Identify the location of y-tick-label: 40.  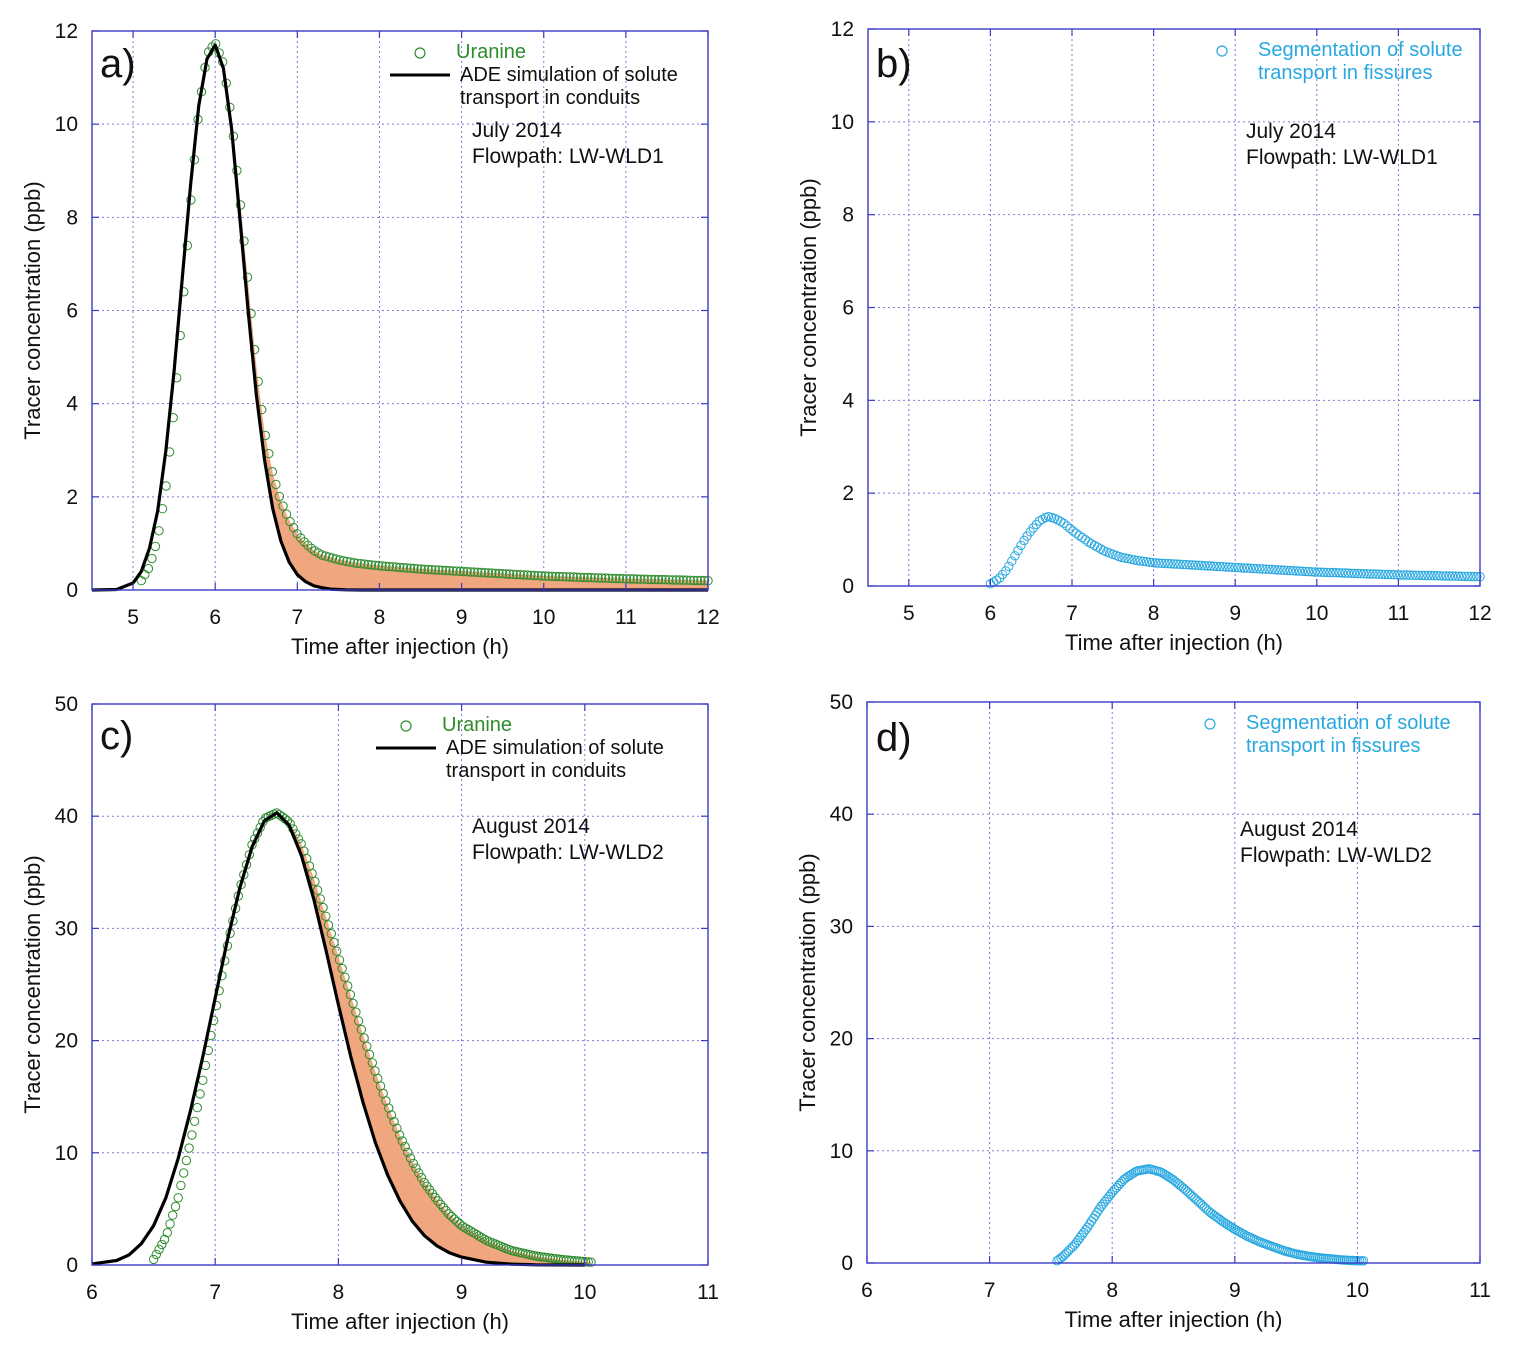
(841, 814).